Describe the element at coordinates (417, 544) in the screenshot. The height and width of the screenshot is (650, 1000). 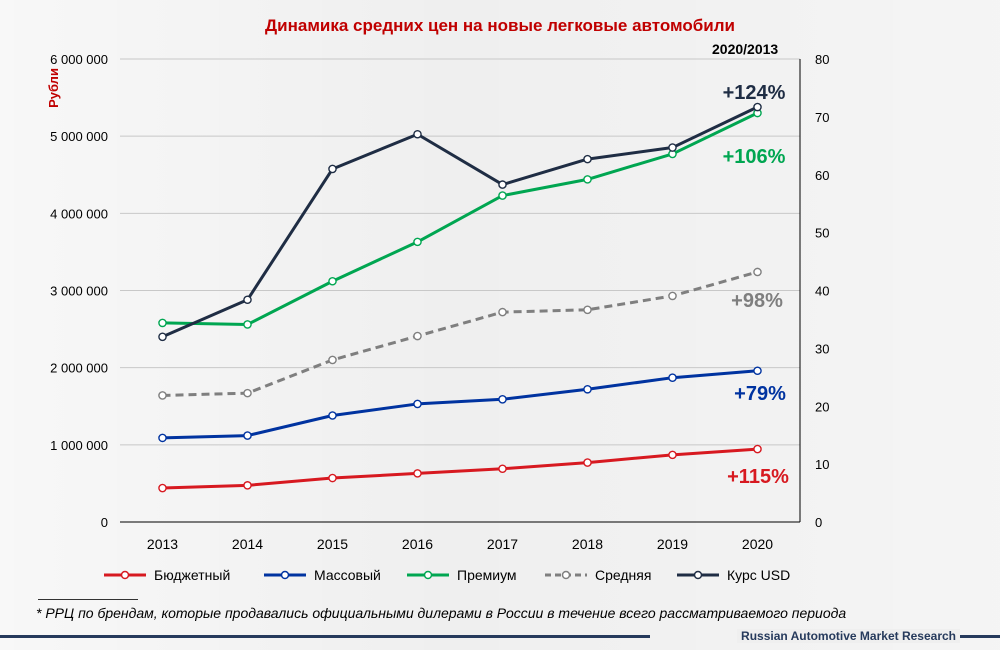
I see `x-tick-label: 2016` at that location.